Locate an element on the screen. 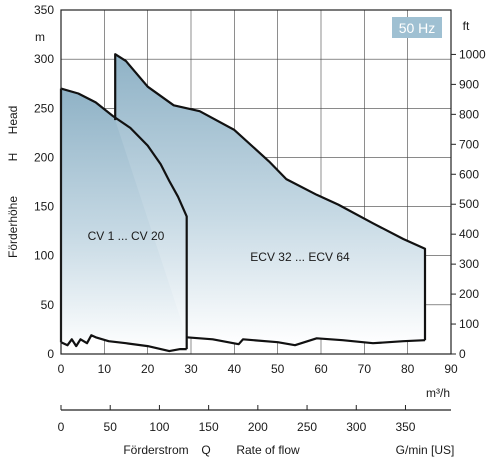  y-tick-label: 200 is located at coordinates (44, 157).